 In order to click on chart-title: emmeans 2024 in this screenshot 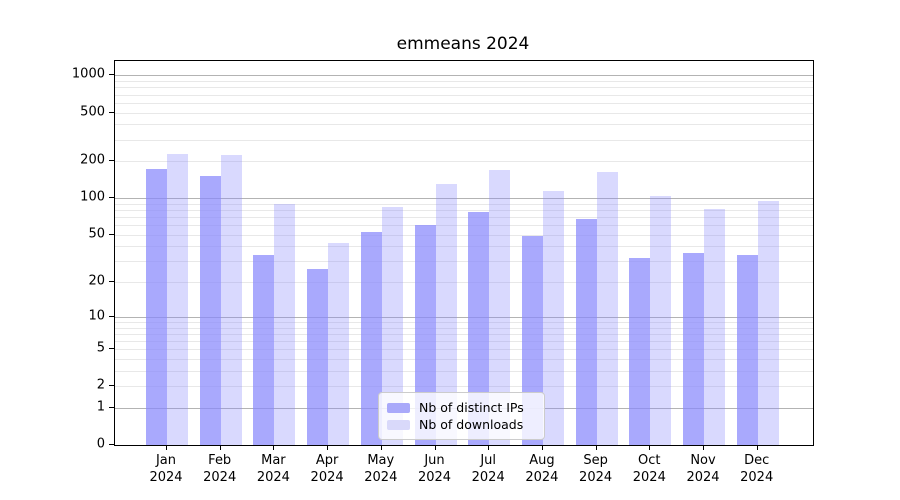, I will do `click(463, 44)`.